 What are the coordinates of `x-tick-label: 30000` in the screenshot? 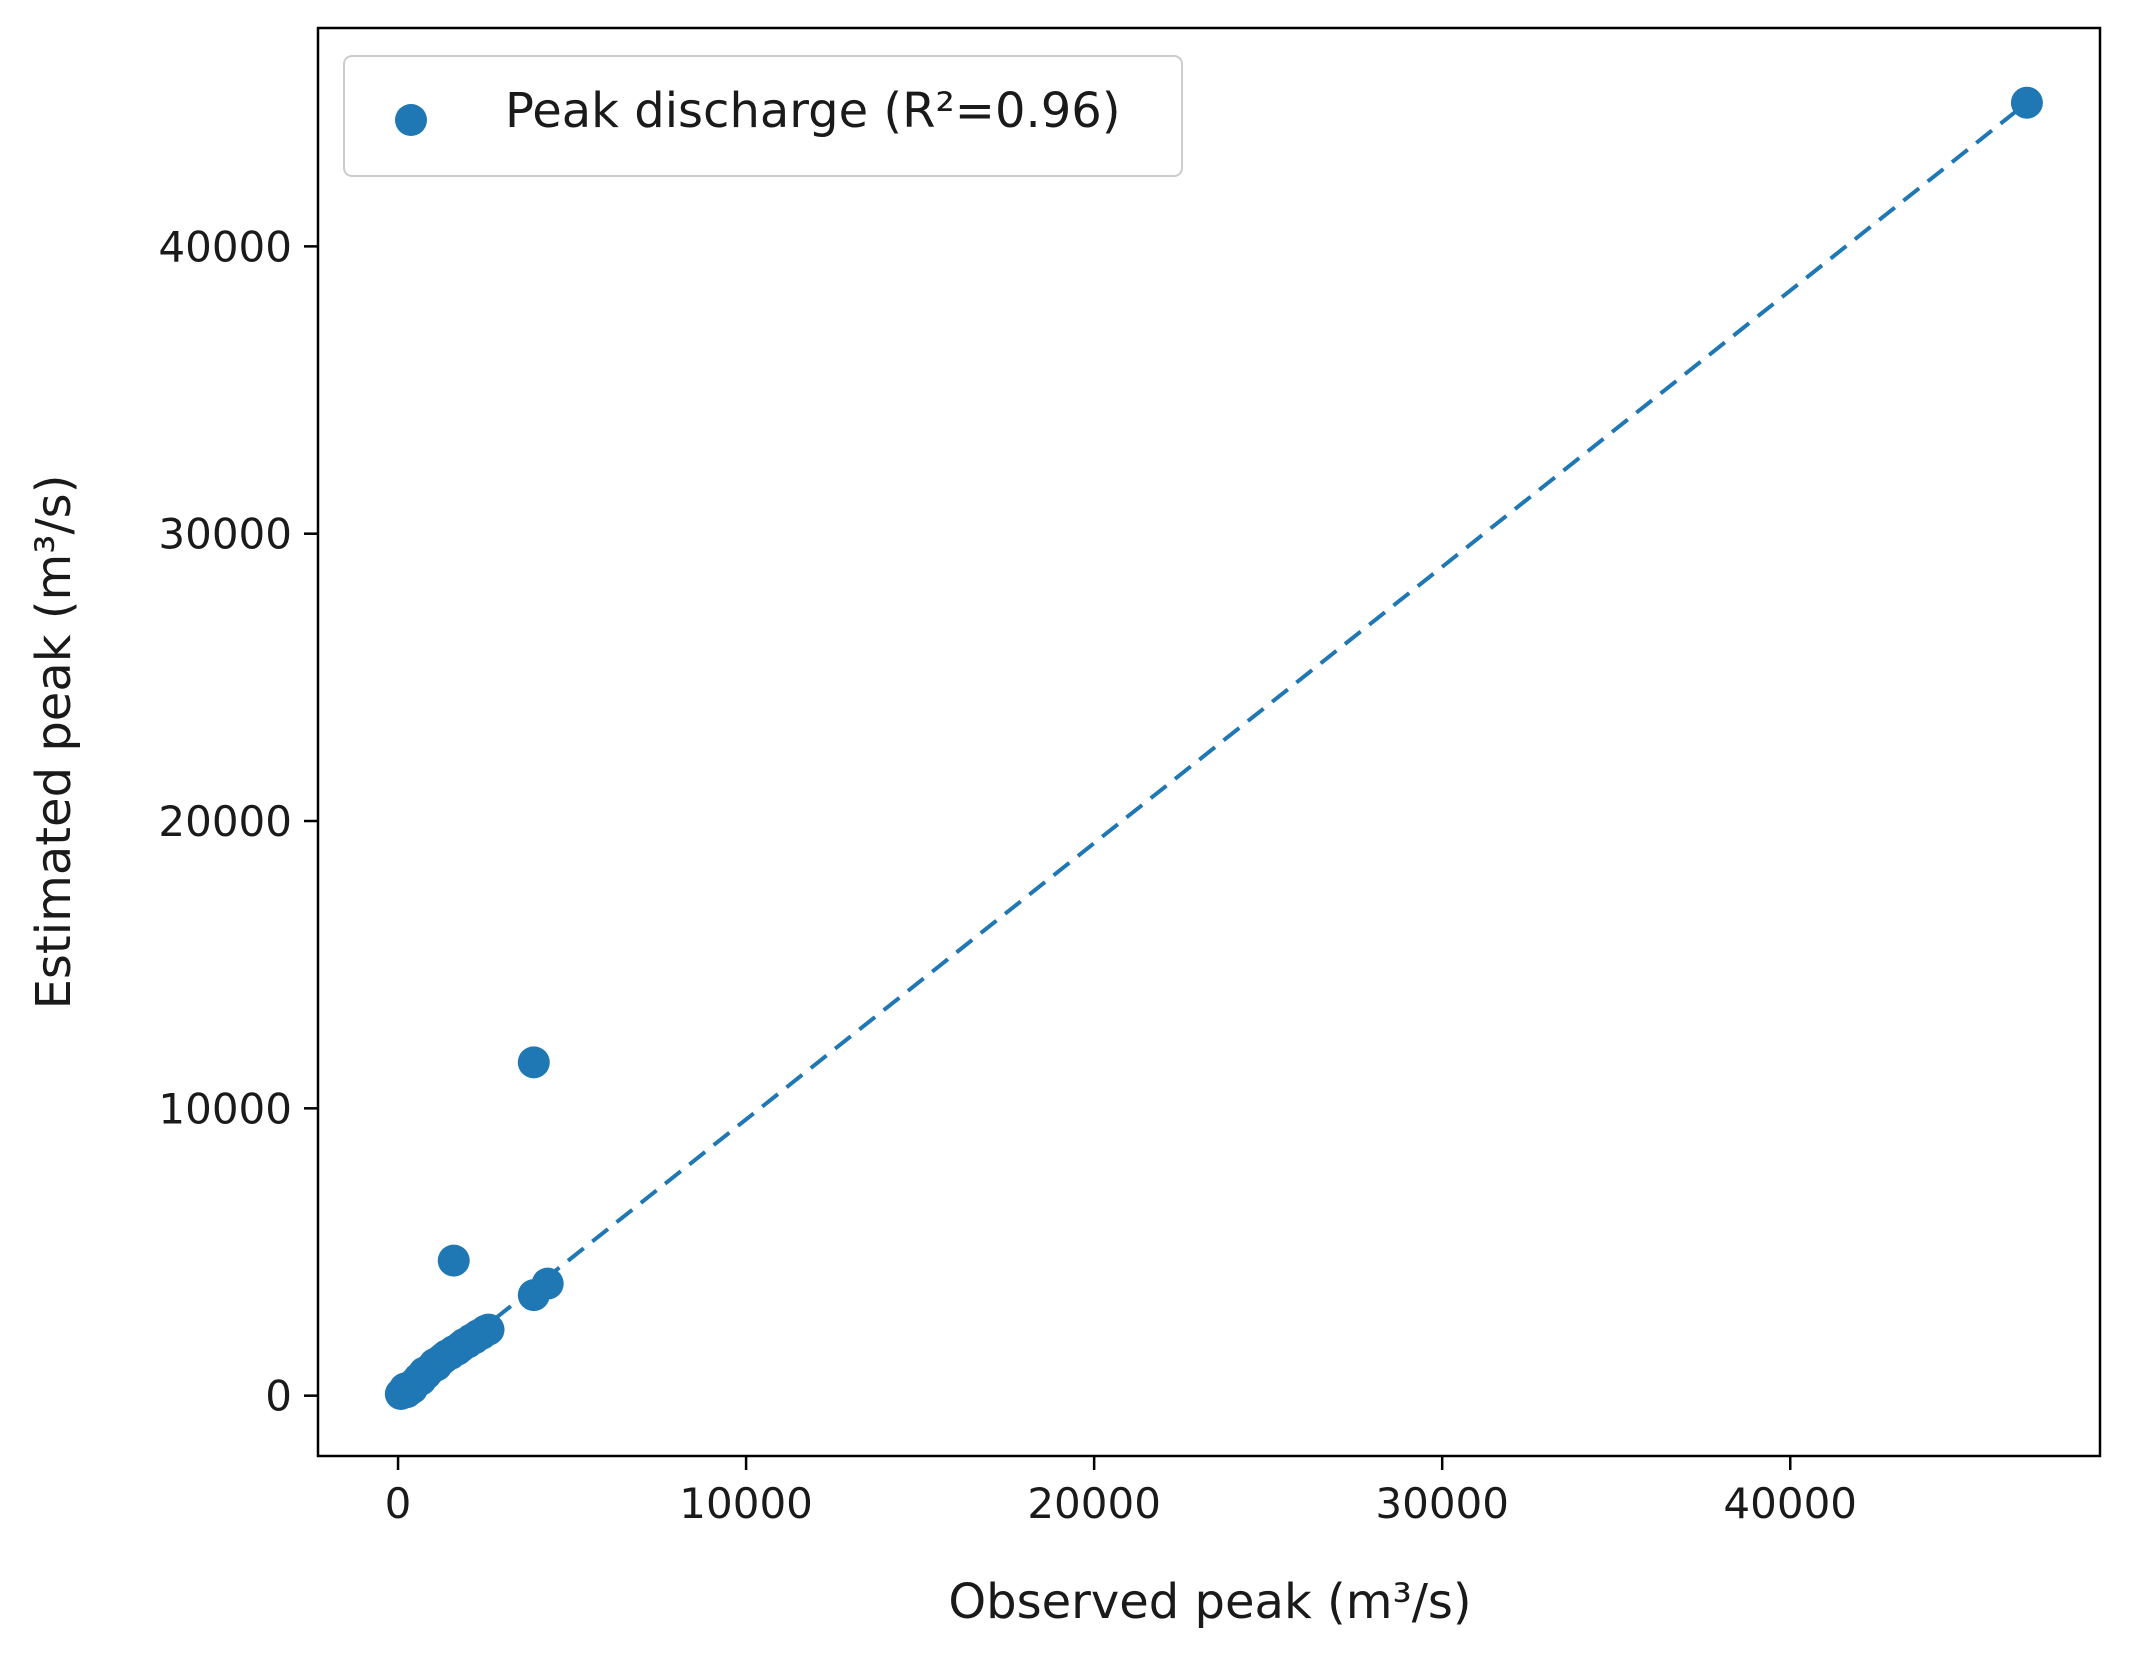 It's located at (1442, 1503).